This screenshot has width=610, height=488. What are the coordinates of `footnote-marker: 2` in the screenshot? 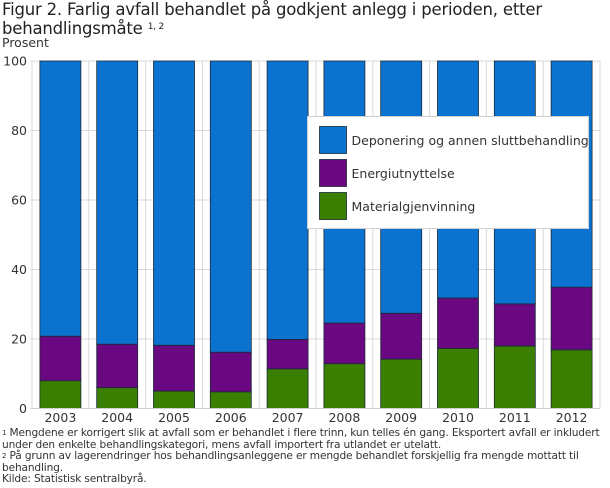 It's located at (4, 456).